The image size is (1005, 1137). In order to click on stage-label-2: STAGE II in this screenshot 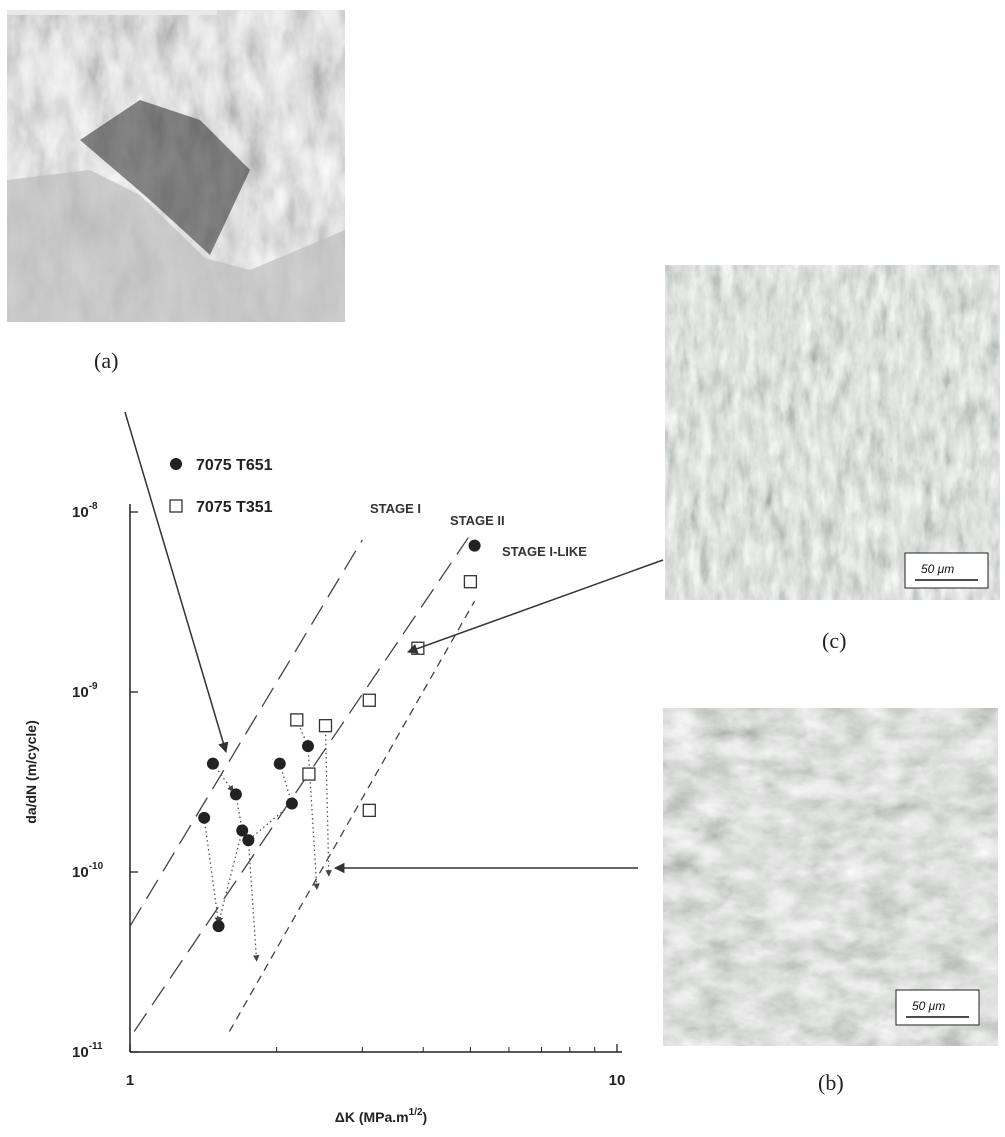, I will do `click(477, 520)`.